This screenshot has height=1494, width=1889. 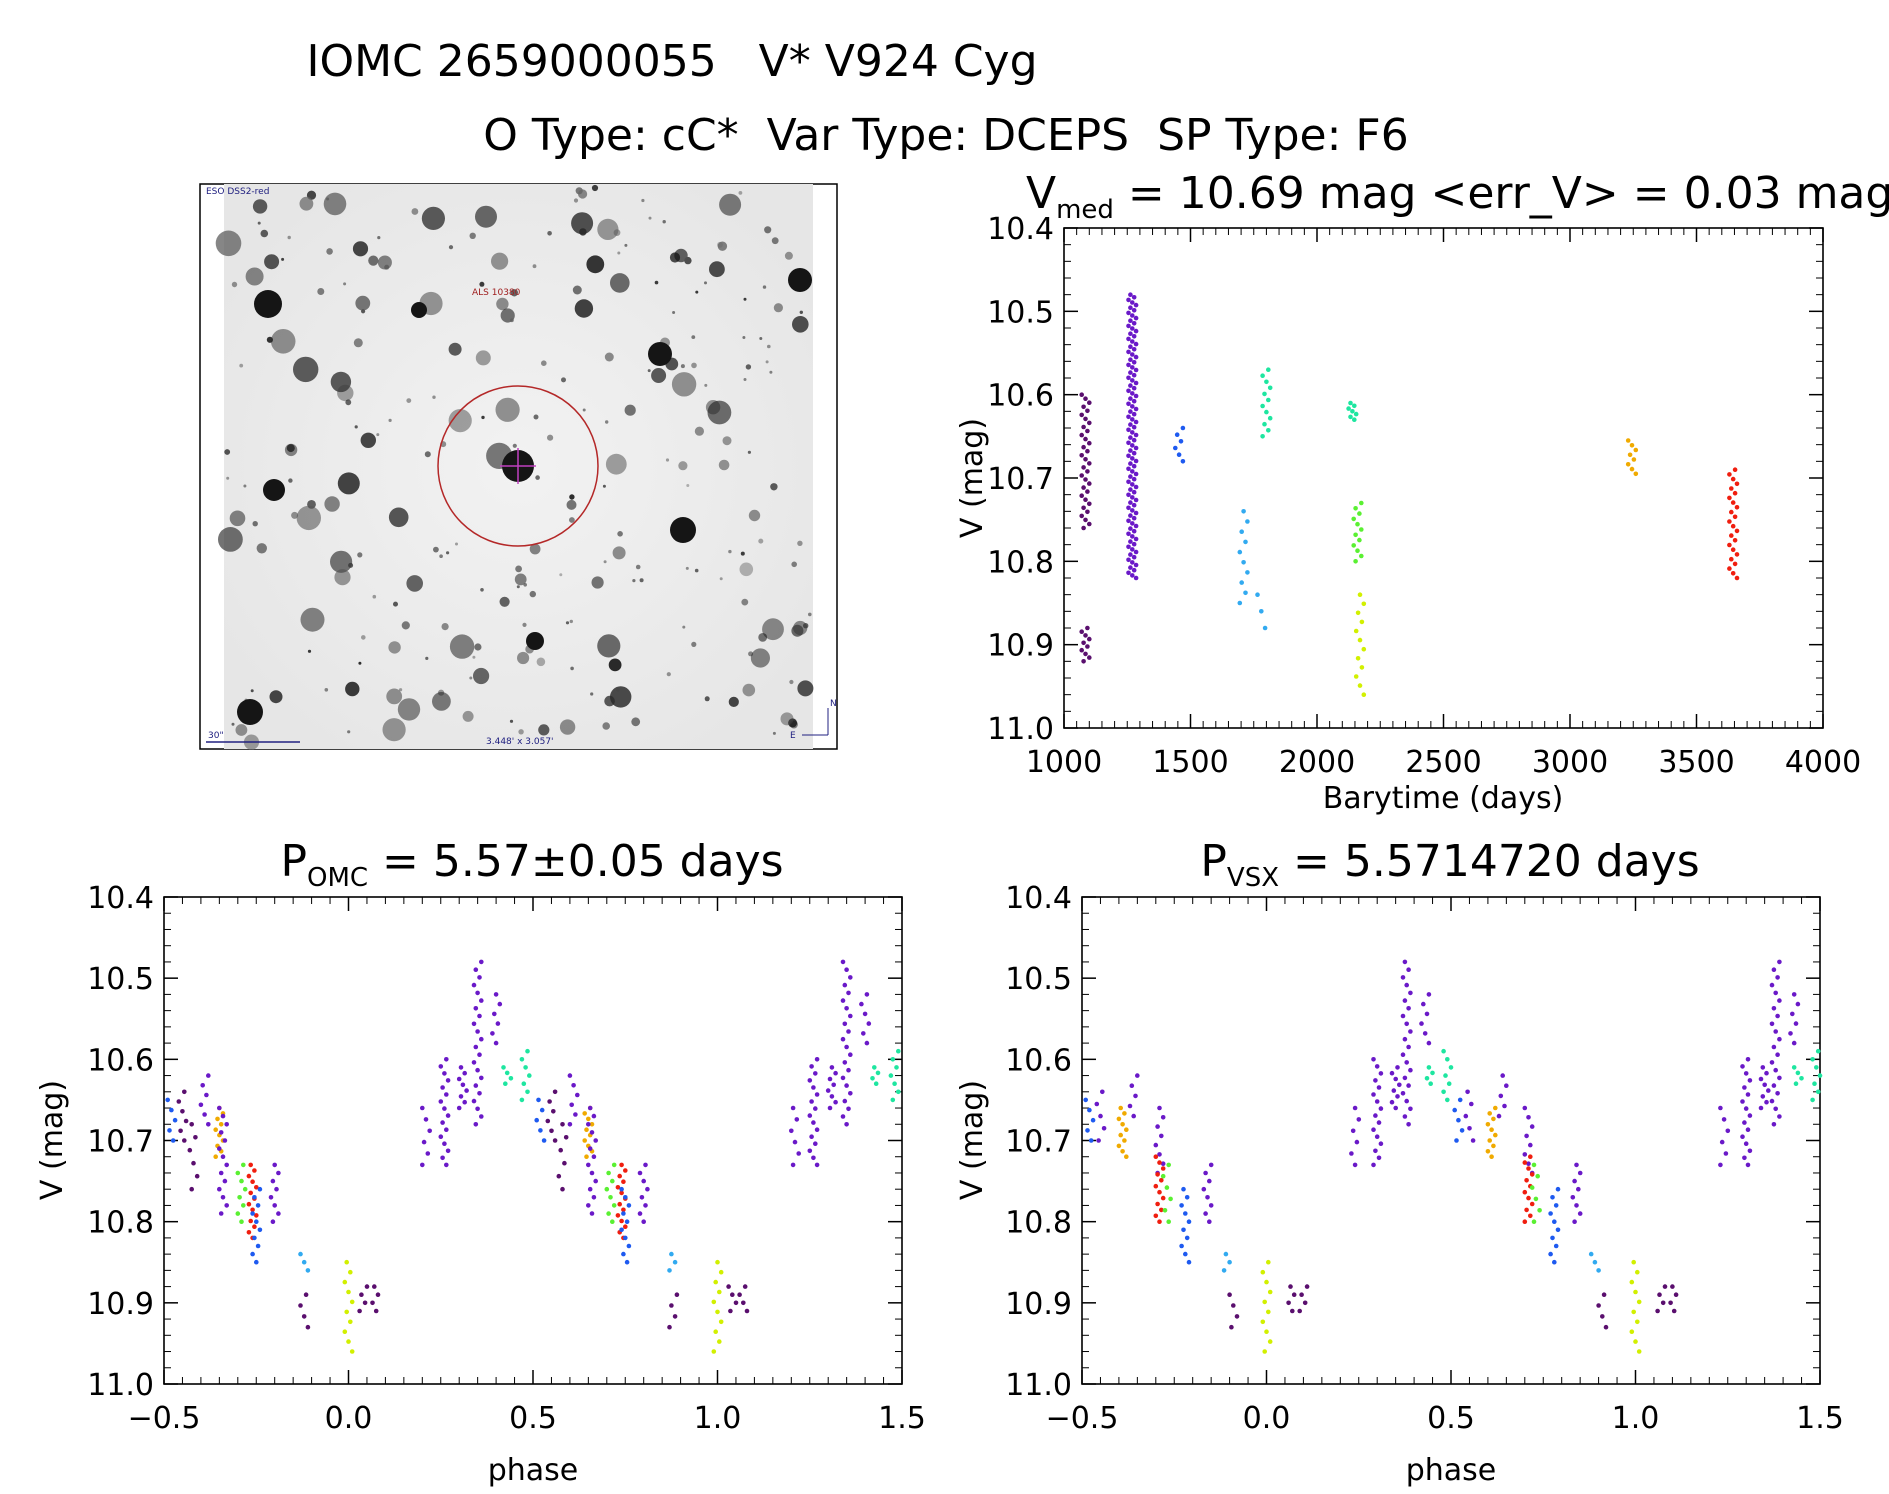 I want to click on compass, so click(x=815, y=722).